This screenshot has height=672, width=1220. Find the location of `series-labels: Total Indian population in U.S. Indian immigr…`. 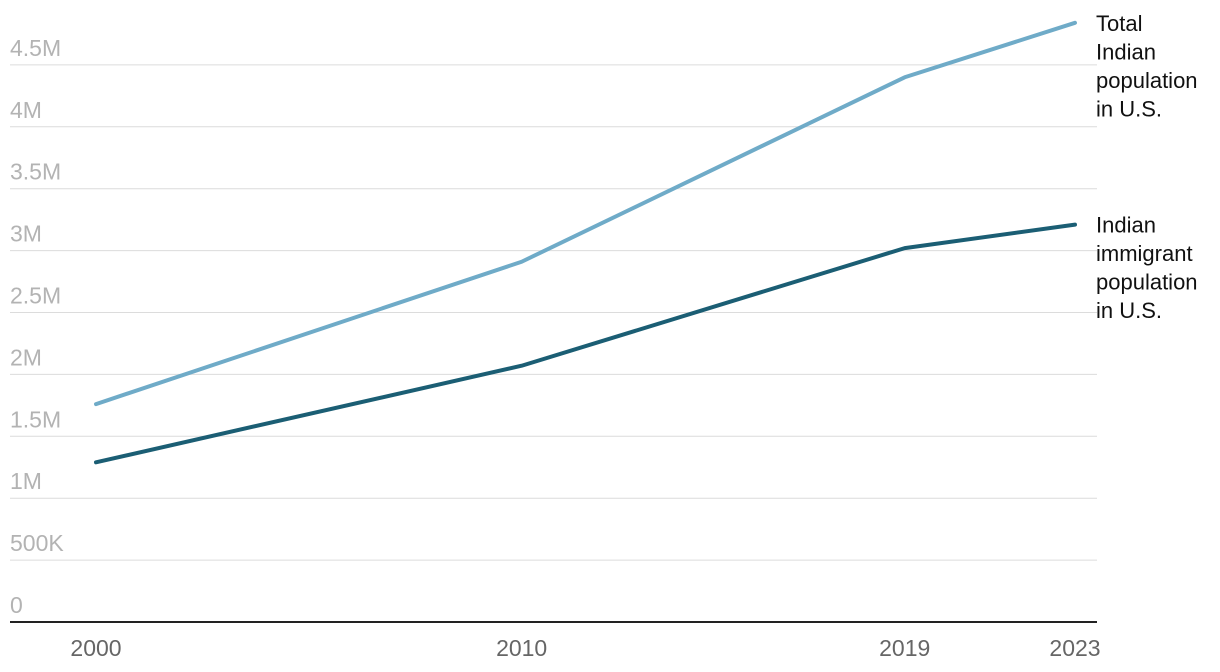

series-labels: Total Indian population in U.S. Indian immigr… is located at coordinates (1147, 167).